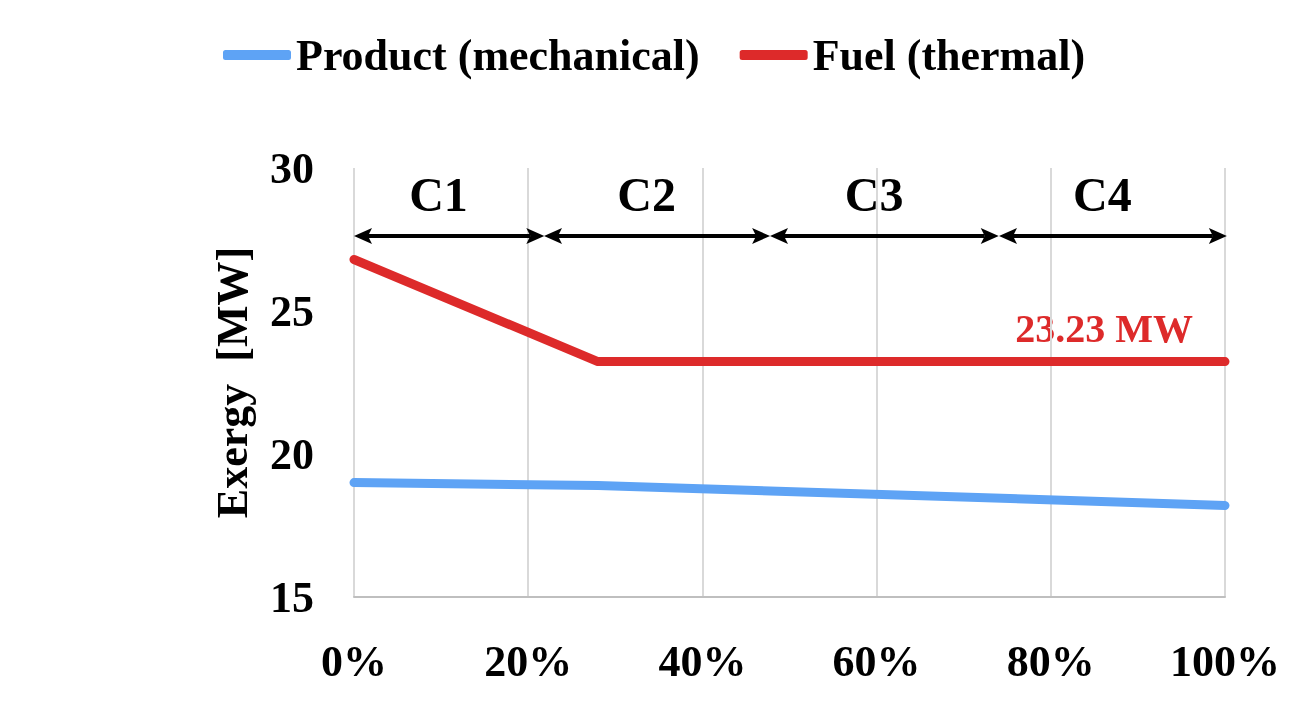  I want to click on y-tick-label: 30, so click(292, 168).